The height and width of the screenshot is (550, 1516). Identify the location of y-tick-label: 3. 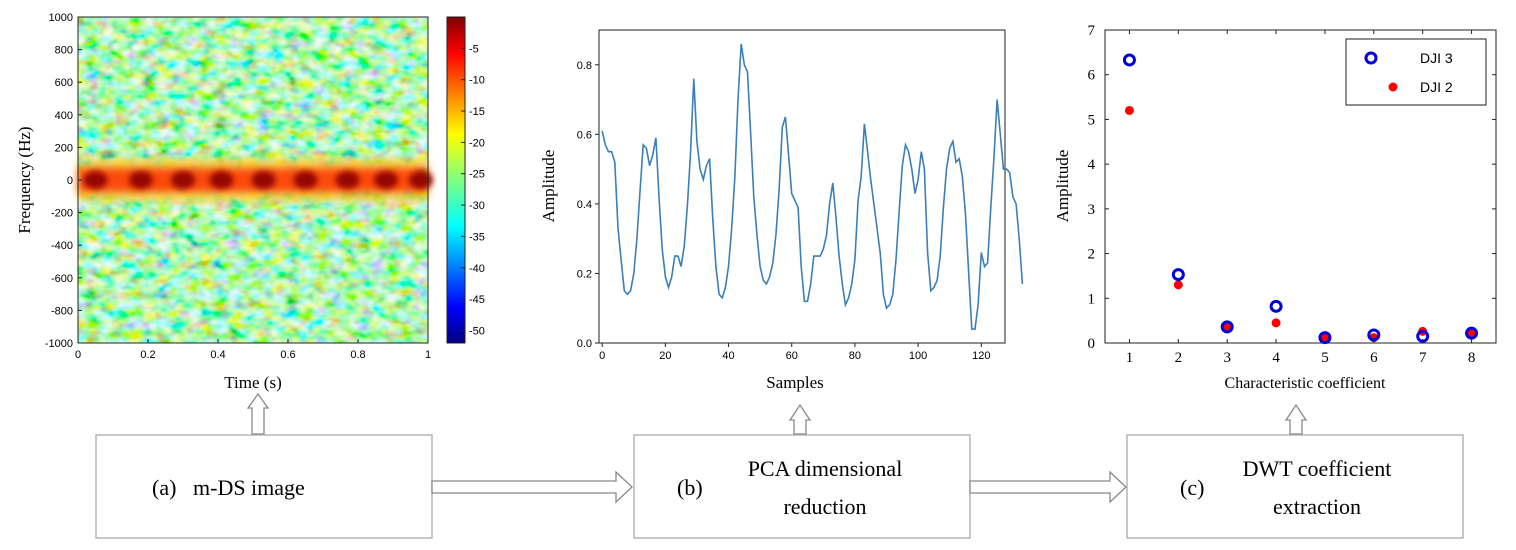
(1092, 210).